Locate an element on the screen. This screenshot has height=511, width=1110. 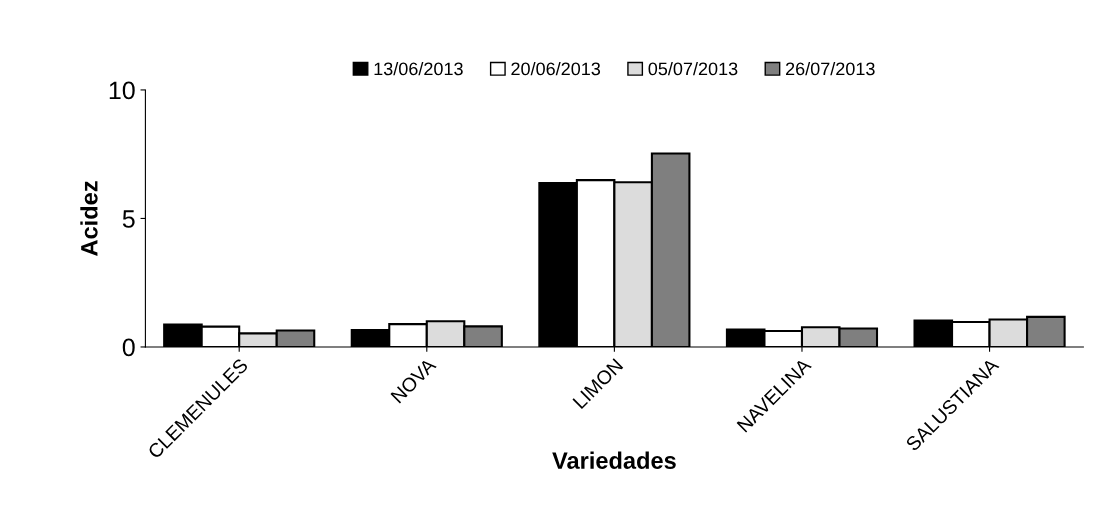
y-tick-label: 10 is located at coordinates (122, 90).